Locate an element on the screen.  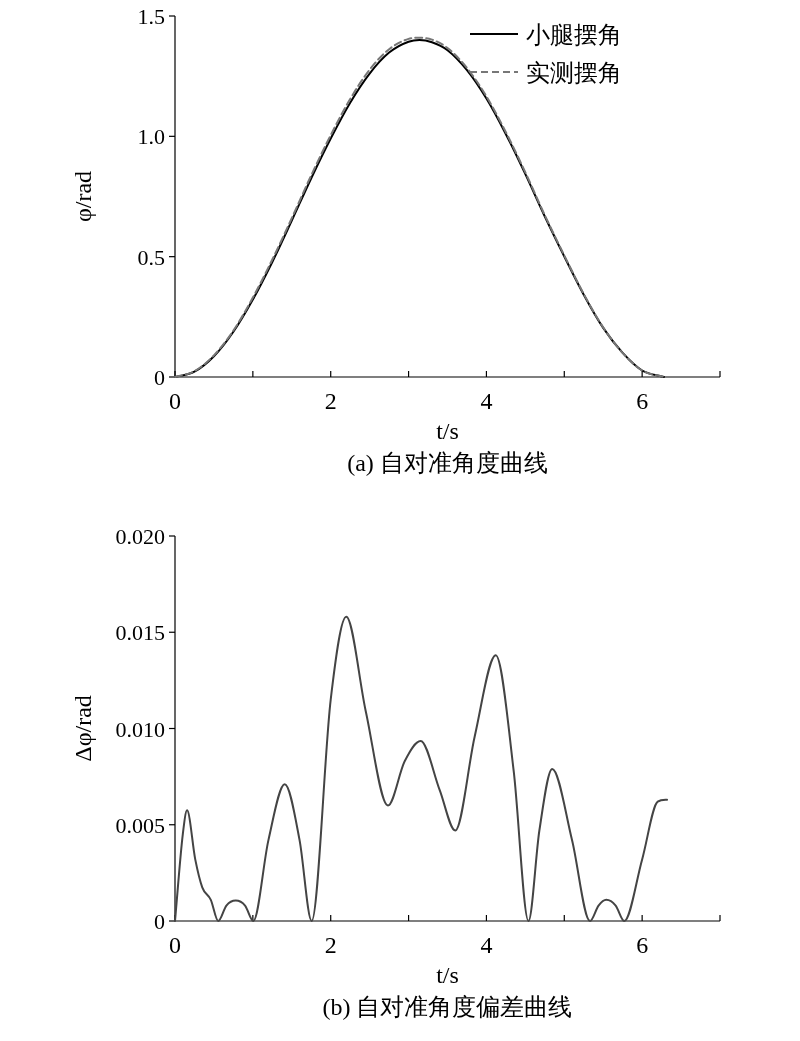
y-tick-label: 0.010 is located at coordinates (140, 729).